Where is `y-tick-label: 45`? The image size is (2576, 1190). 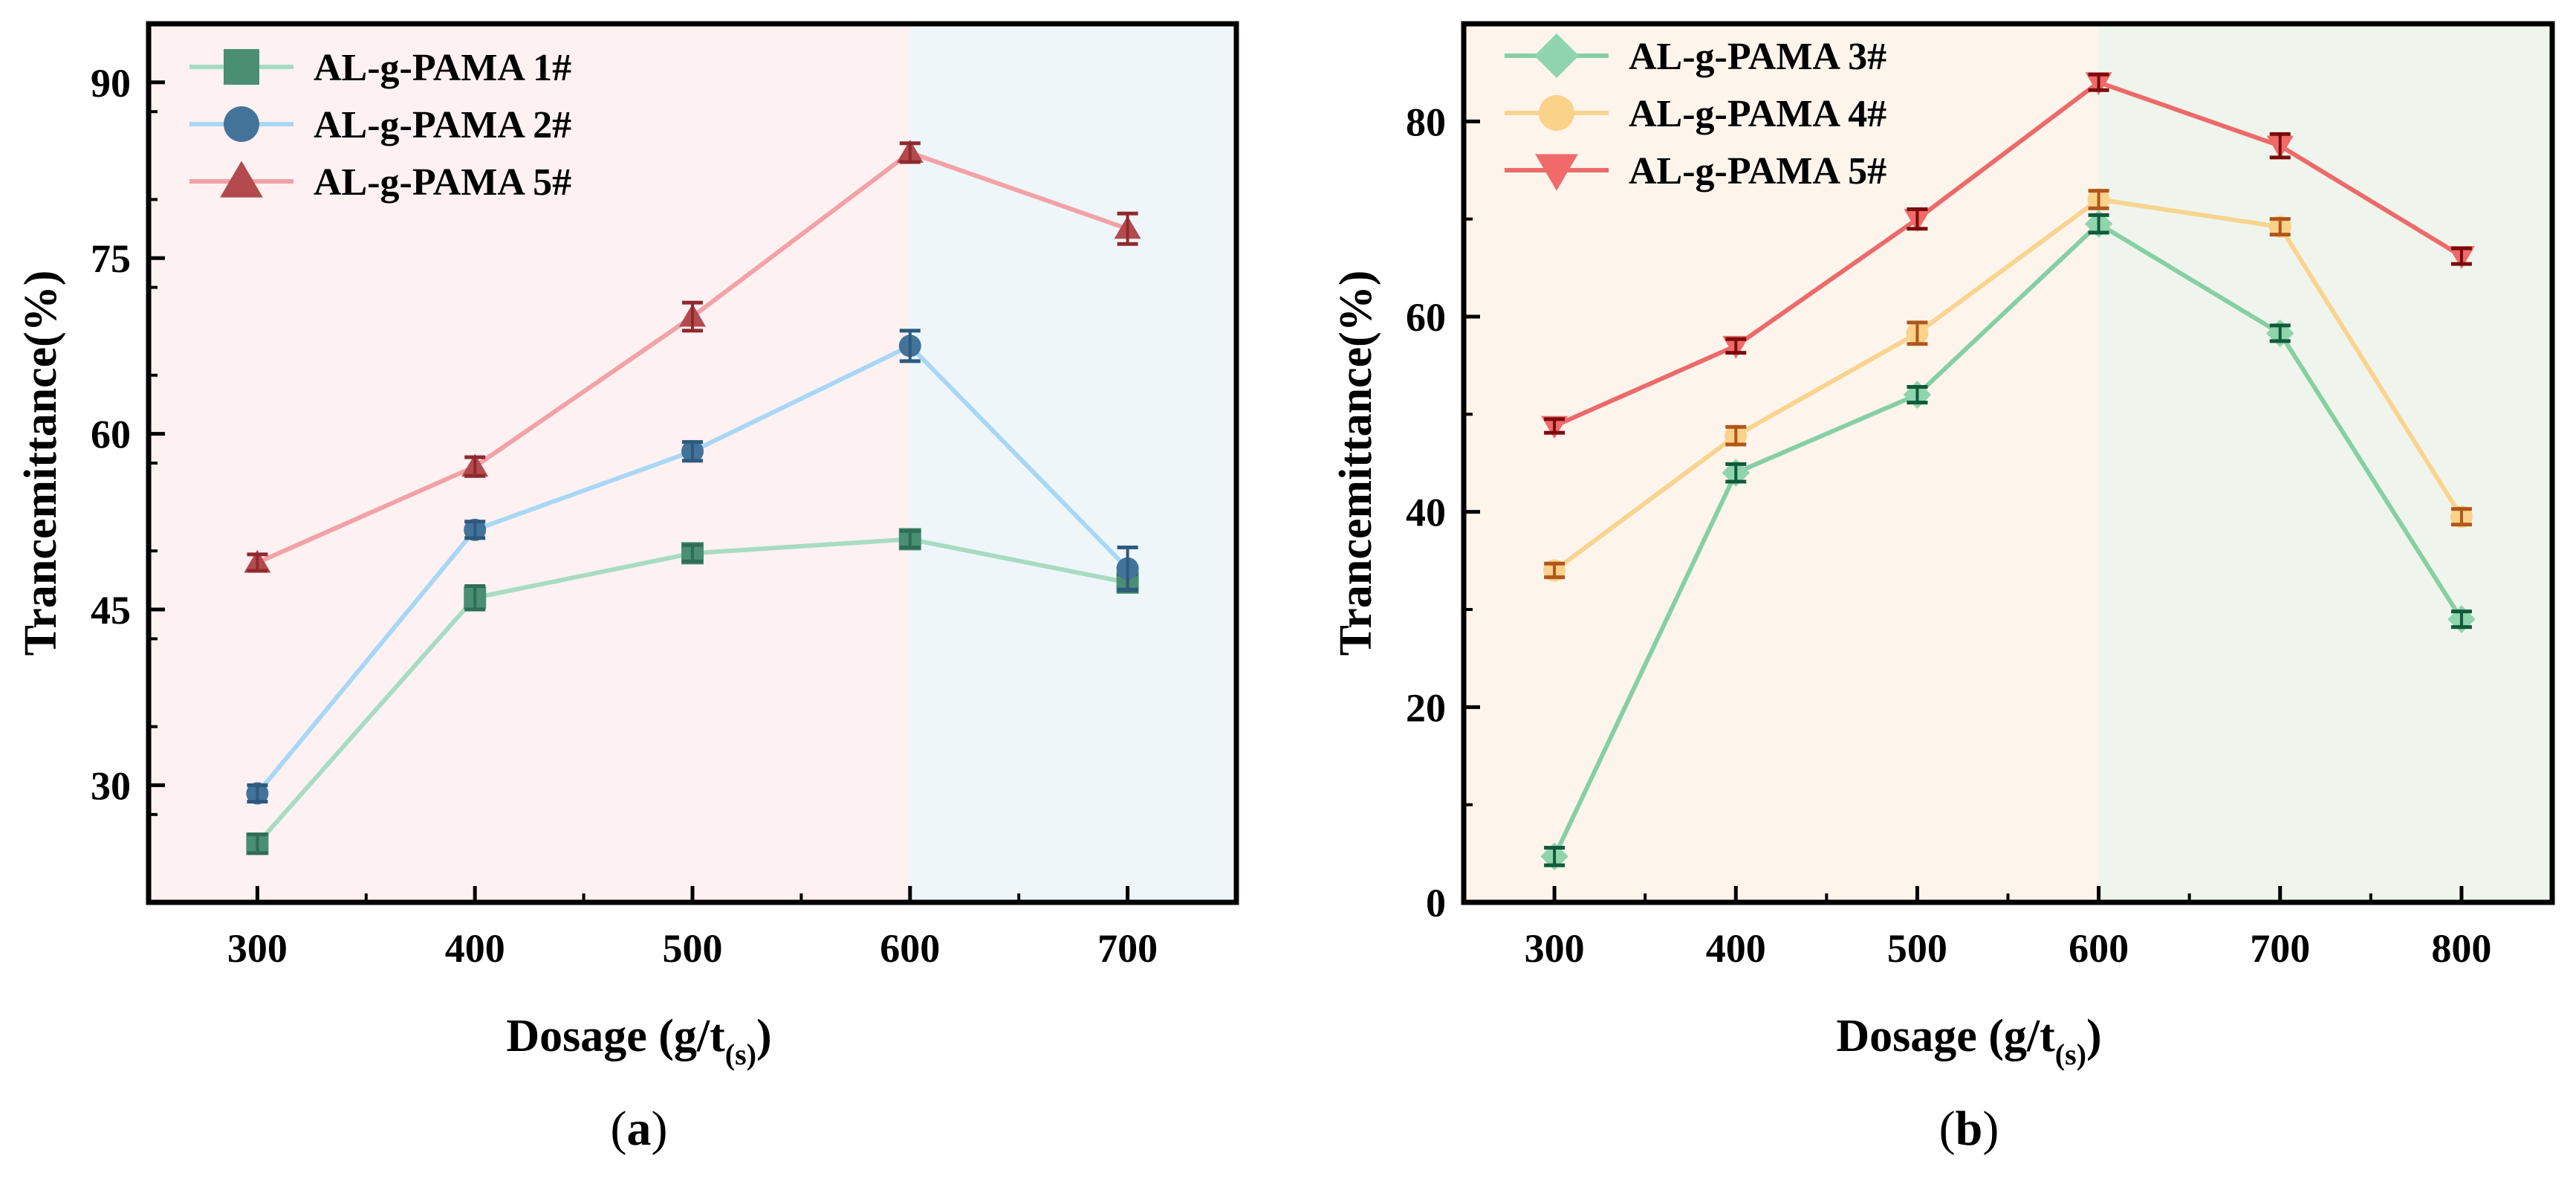
y-tick-label: 45 is located at coordinates (111, 611).